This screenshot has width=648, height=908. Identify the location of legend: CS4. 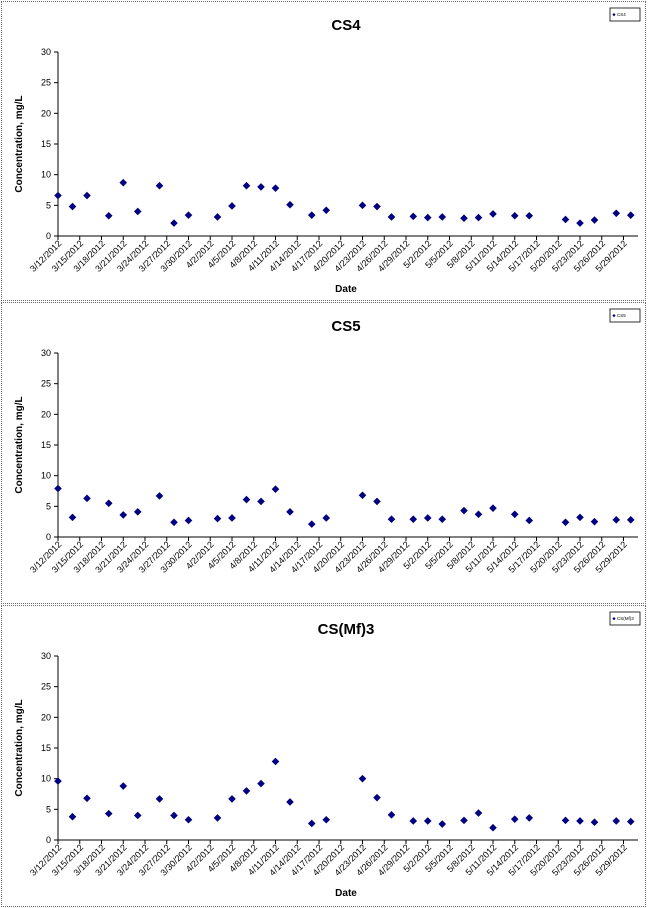
(625, 14).